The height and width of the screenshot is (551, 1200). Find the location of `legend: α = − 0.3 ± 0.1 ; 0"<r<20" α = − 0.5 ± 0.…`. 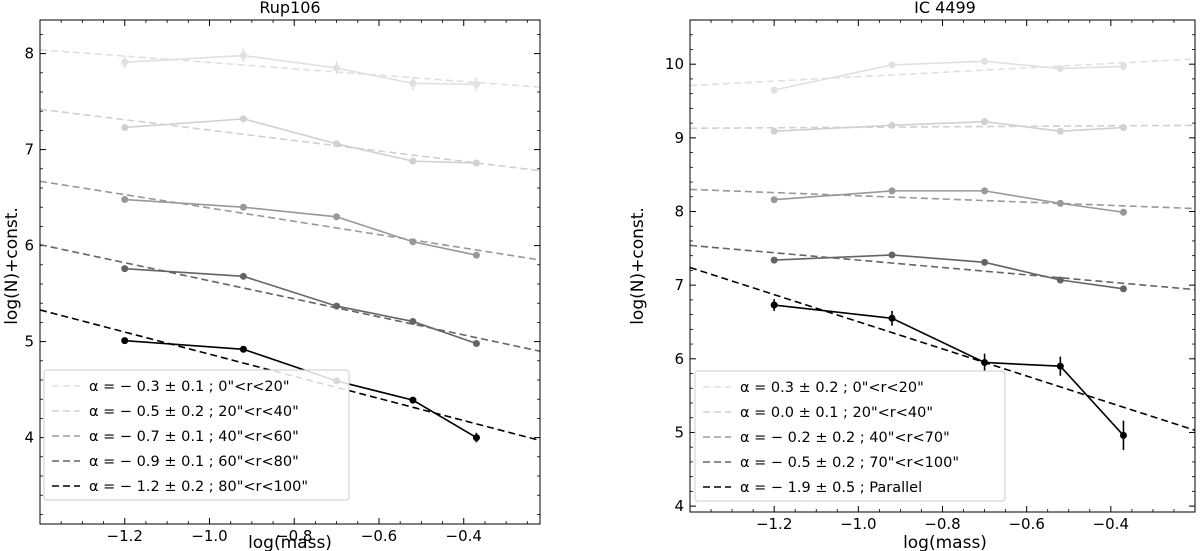

legend: α = − 0.3 ± 0.1 ; 0"<r<20" α = − 0.5 ± 0.… is located at coordinates (196, 435).